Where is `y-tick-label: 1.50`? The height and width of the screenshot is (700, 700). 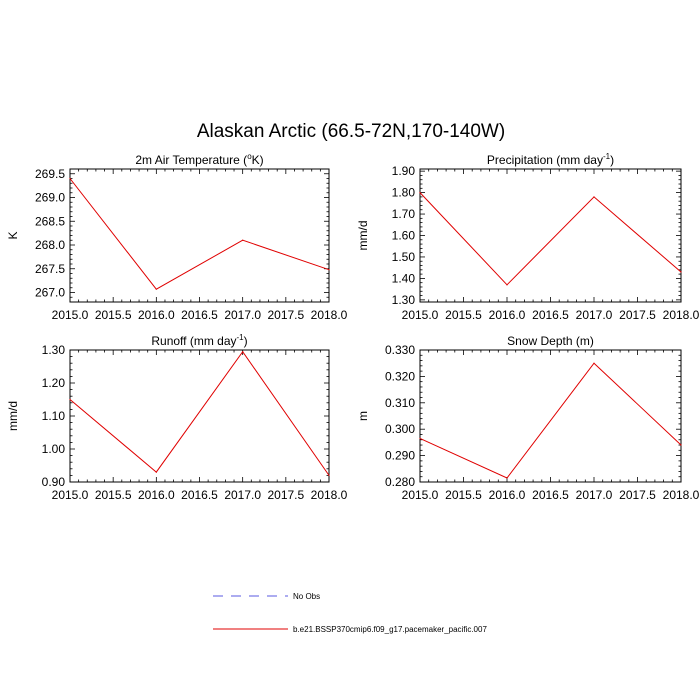 y-tick-label: 1.50 is located at coordinates (404, 257).